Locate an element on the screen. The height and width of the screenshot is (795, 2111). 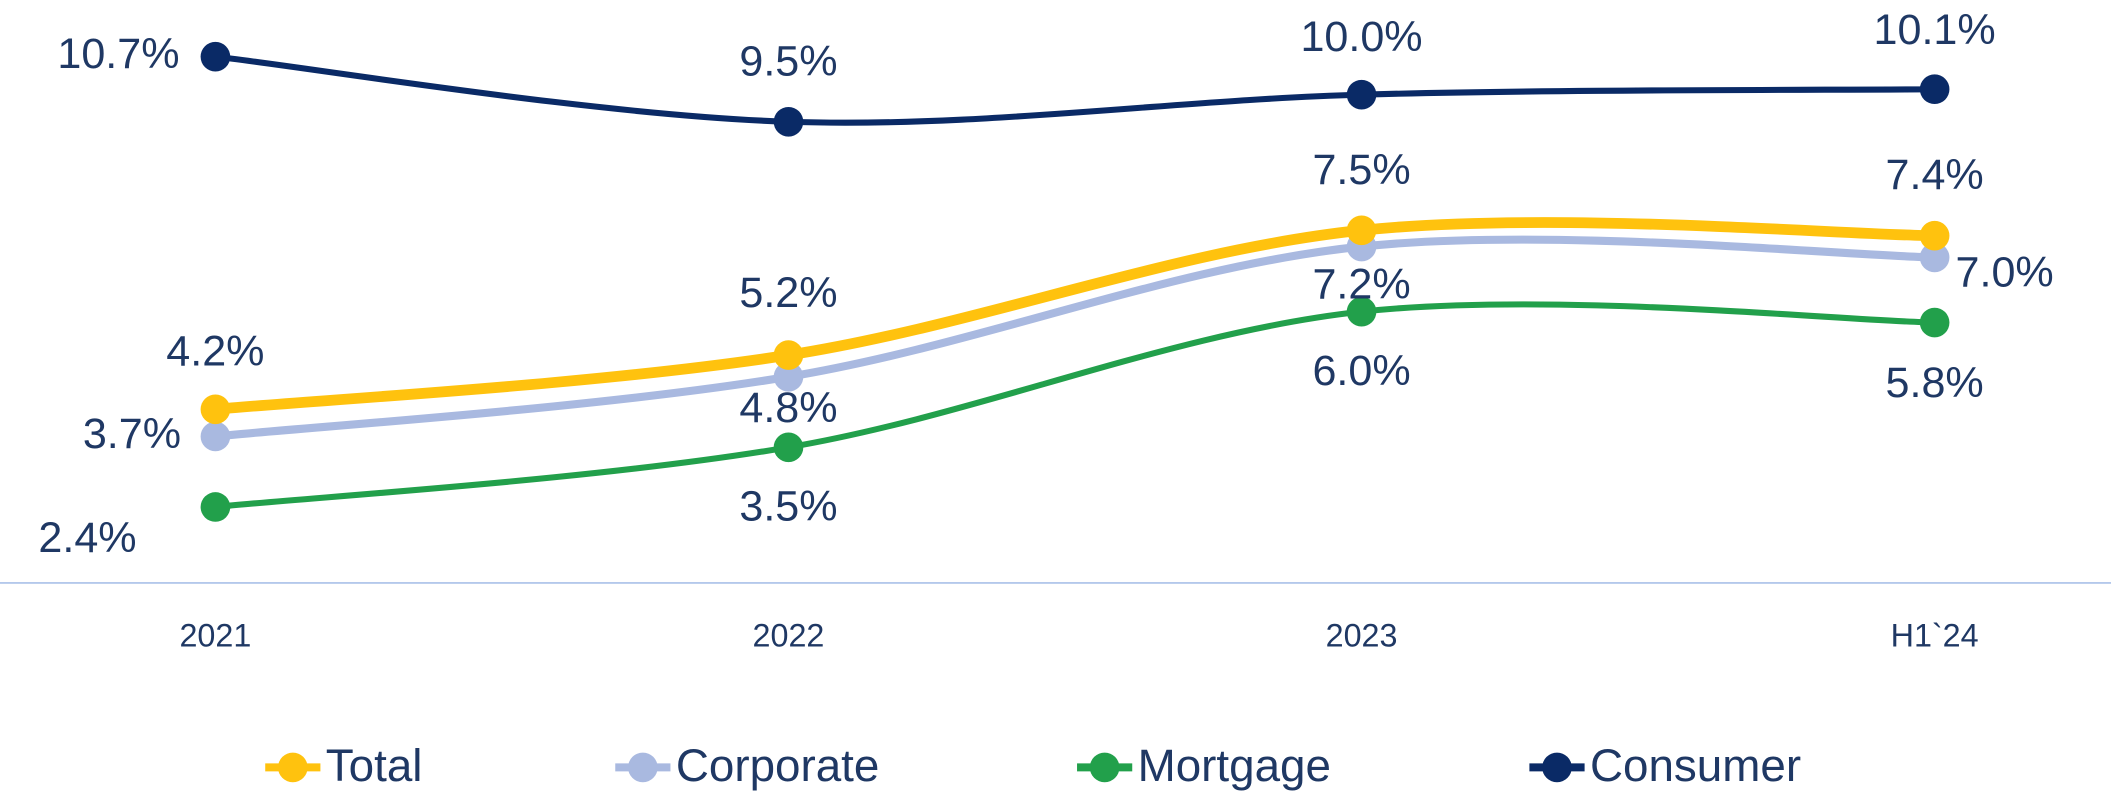
x-tick-label: 2022 is located at coordinates (789, 636).